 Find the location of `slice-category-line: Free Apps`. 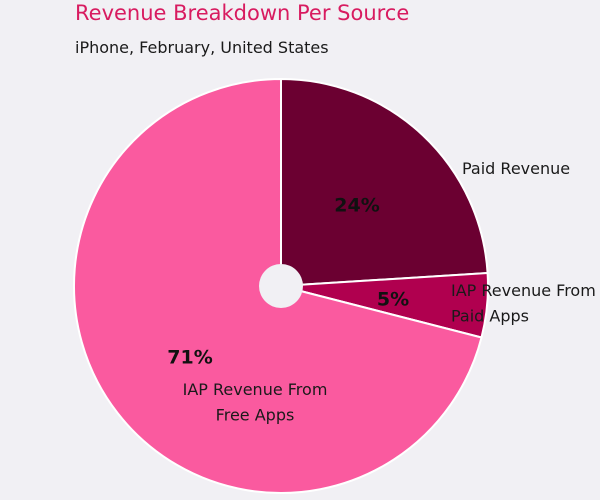

slice-category-line: Free Apps is located at coordinates (255, 415).